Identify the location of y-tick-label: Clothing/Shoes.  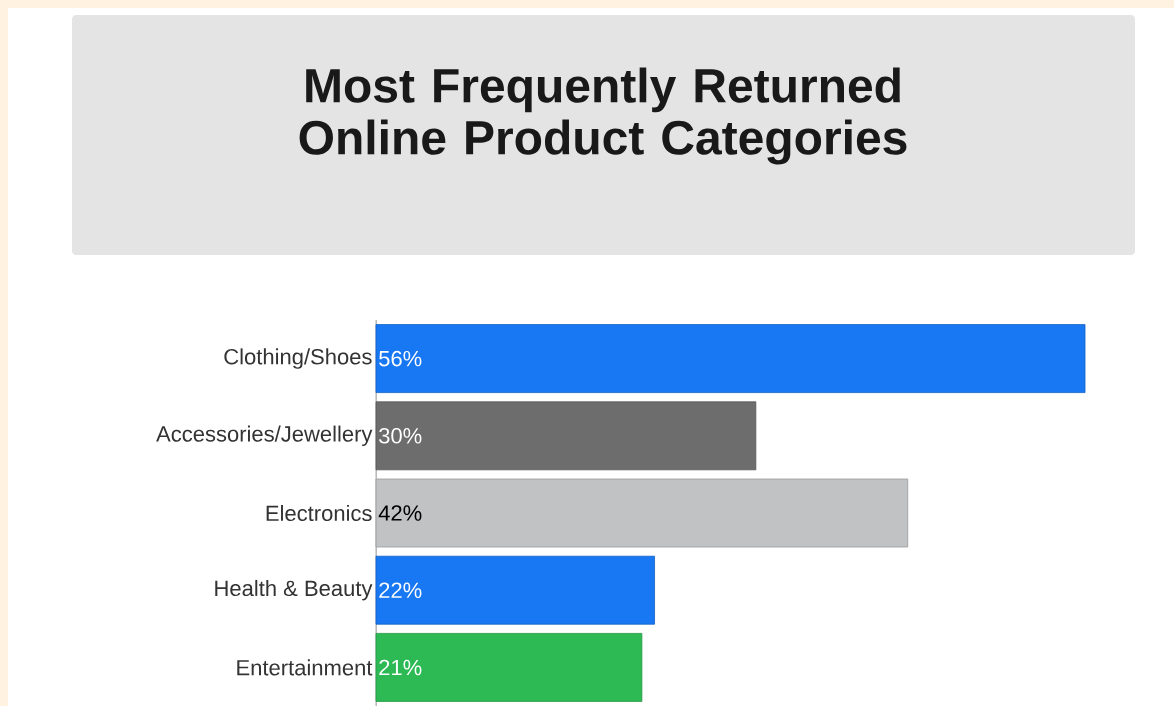
(298, 358).